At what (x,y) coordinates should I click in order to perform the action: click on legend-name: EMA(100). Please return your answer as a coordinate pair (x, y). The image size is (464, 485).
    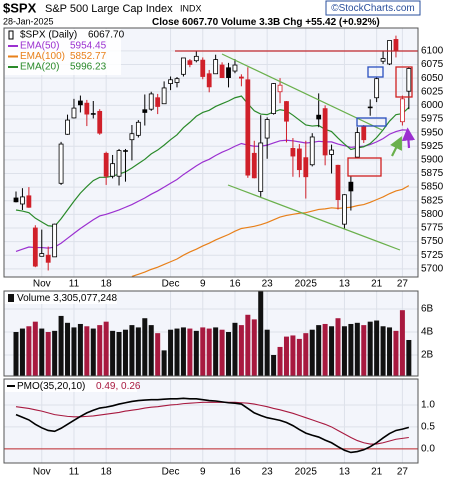
    Looking at the image, I should click on (42, 56).